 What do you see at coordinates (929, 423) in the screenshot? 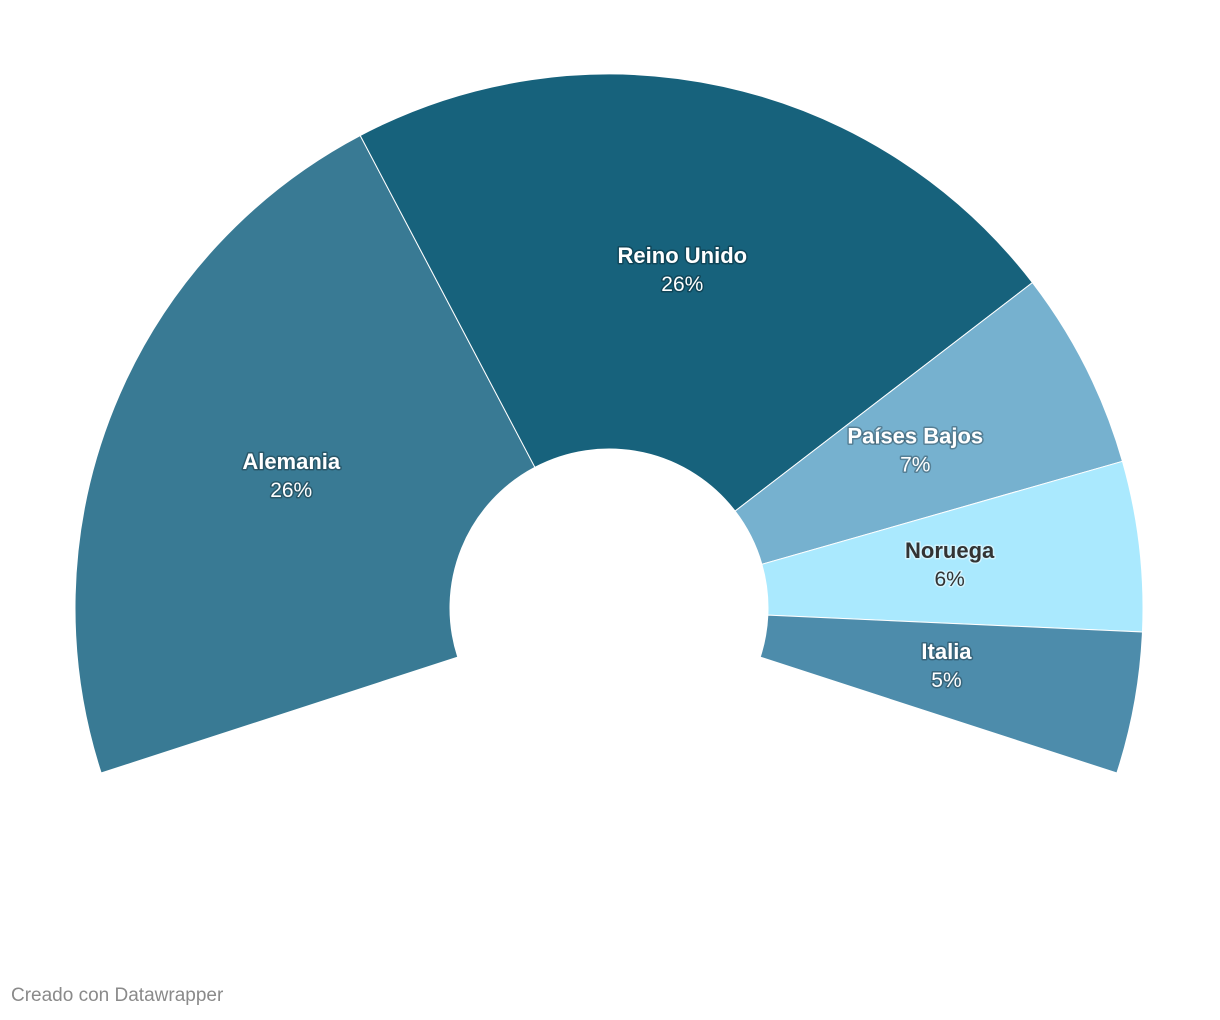
I see `slice-paises-bajos` at bounding box center [929, 423].